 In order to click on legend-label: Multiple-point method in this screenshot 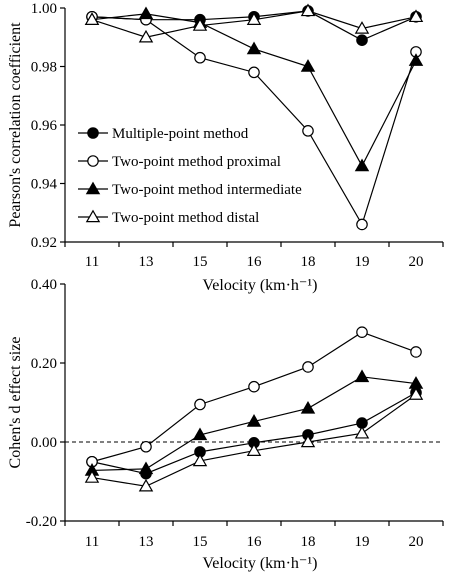, I will do `click(180, 134)`.